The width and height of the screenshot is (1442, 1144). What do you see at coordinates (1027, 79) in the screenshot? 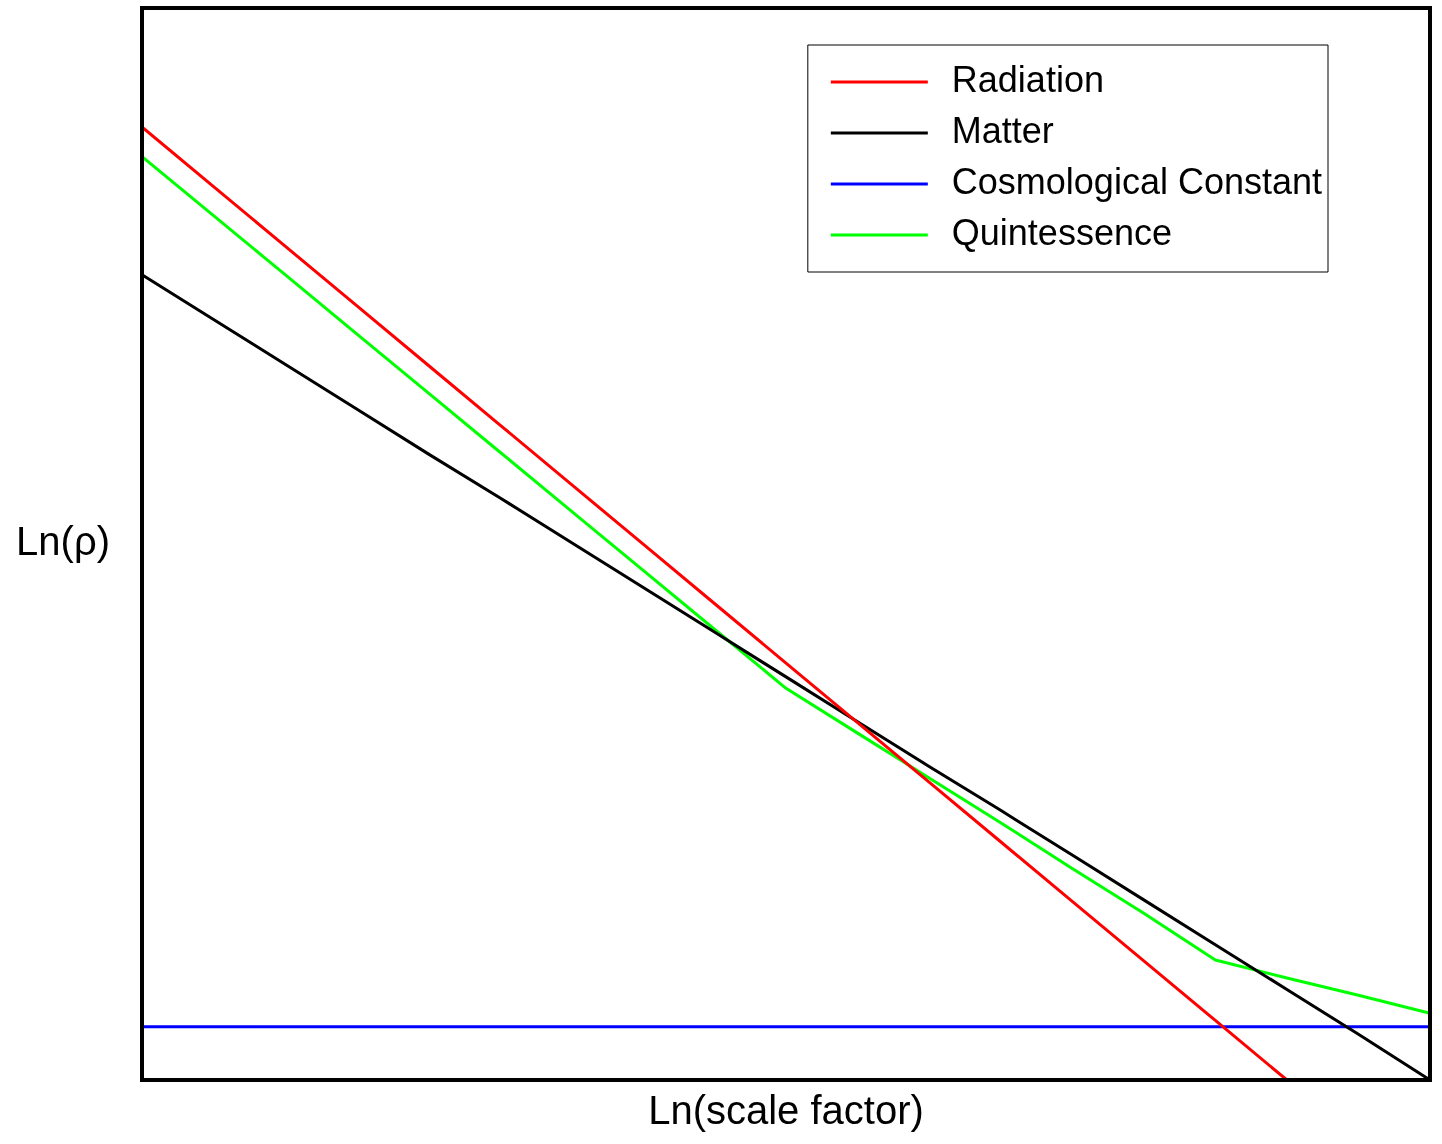
I see `legend-label: Radiation` at bounding box center [1027, 79].